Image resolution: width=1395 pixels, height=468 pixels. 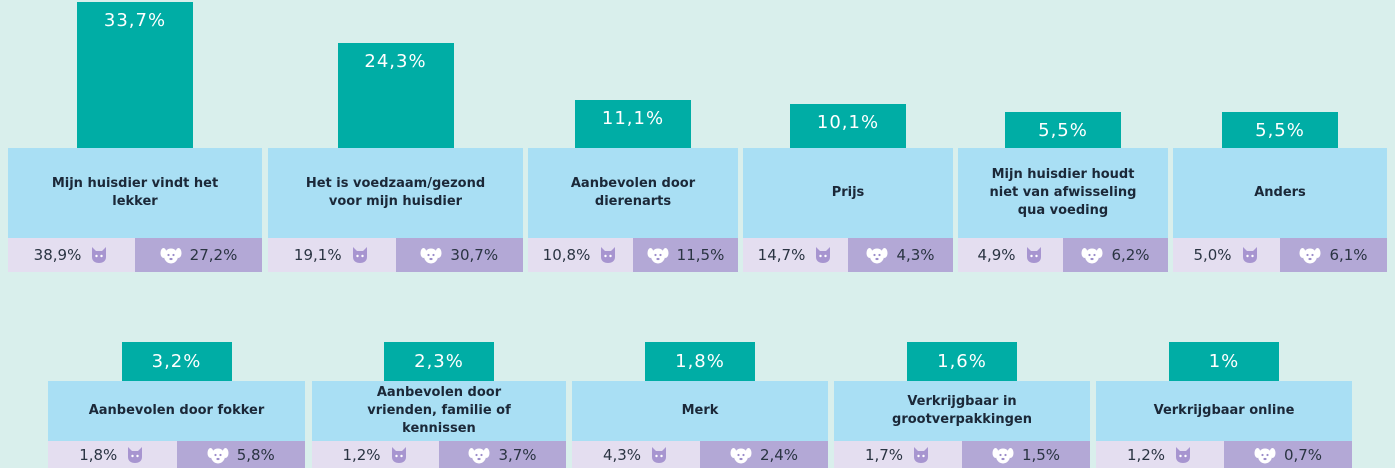 I want to click on cat-cell: 1,8%, so click(x=112, y=454).